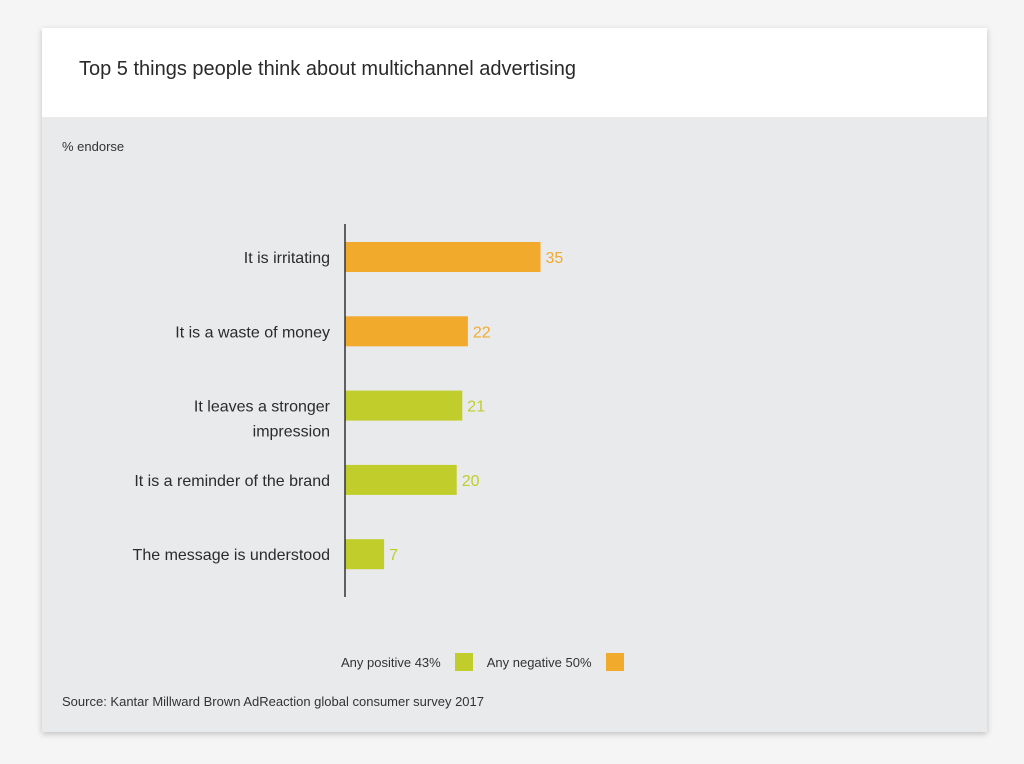 The width and height of the screenshot is (1024, 764). Describe the element at coordinates (232, 481) in the screenshot. I see `category-label-3: It is a reminder of the brand` at that location.